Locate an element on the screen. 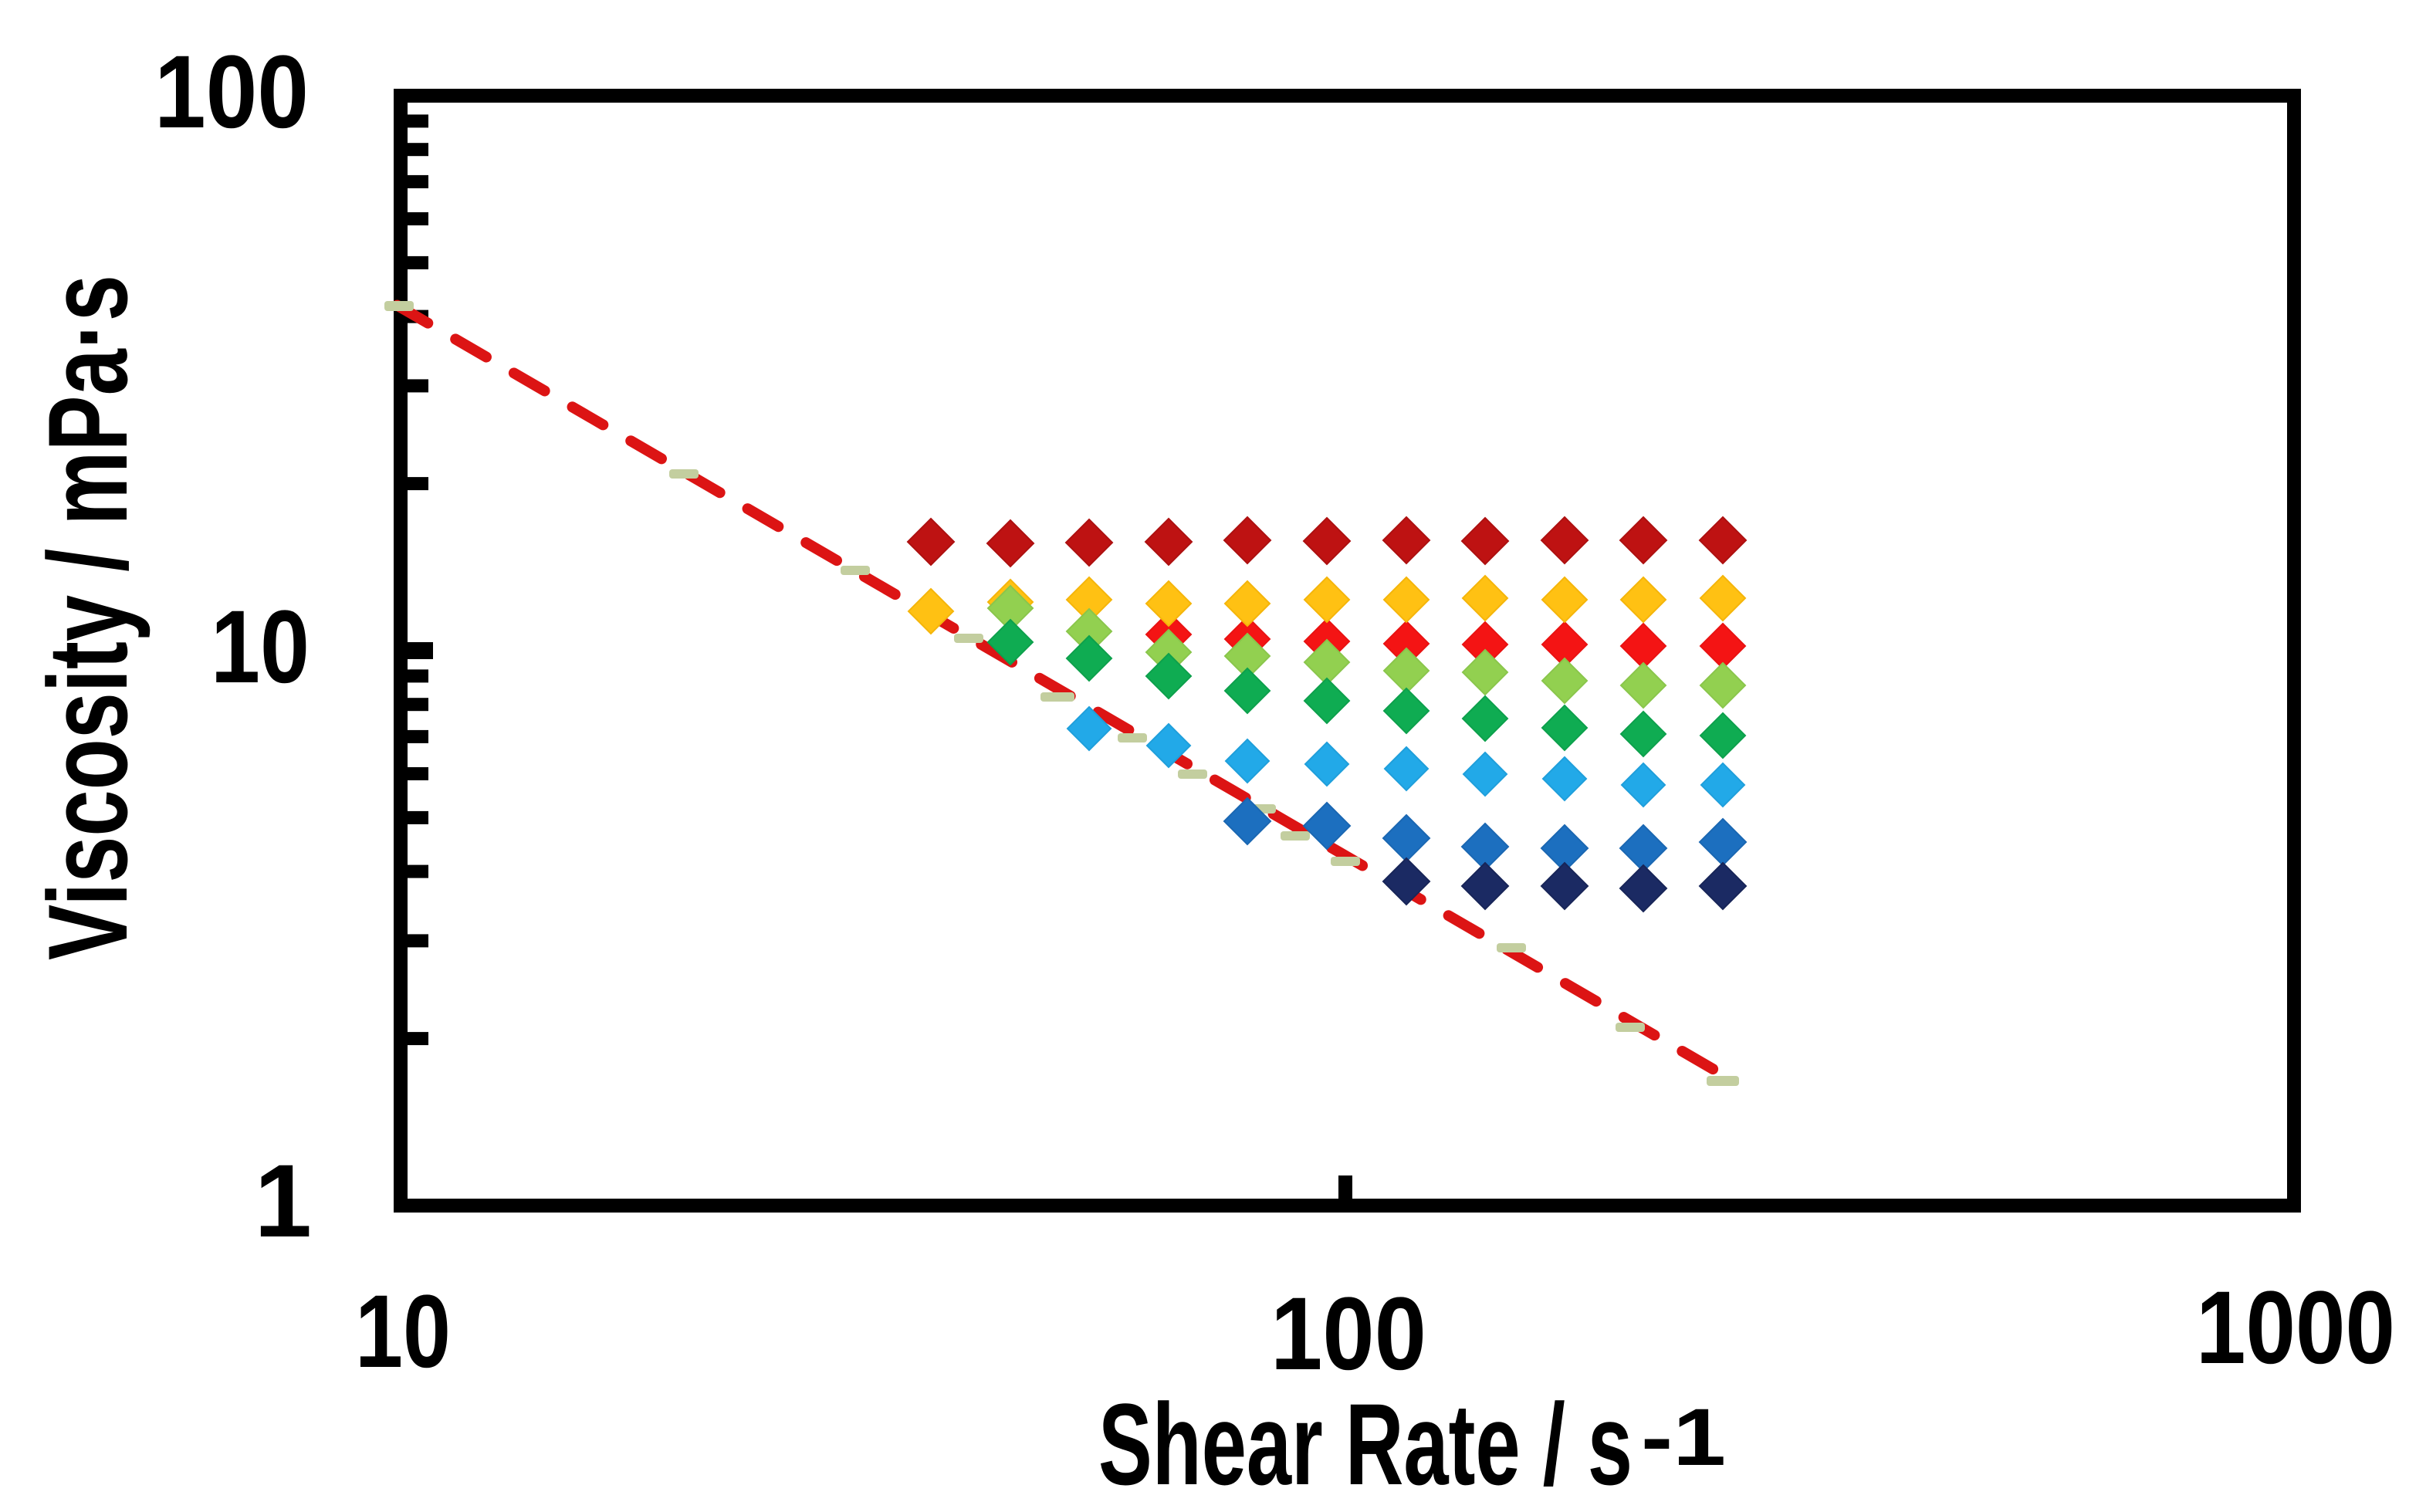 The image size is (2426, 1512). svg-text: Viscosity / mPa·s is located at coordinates (88, 617).